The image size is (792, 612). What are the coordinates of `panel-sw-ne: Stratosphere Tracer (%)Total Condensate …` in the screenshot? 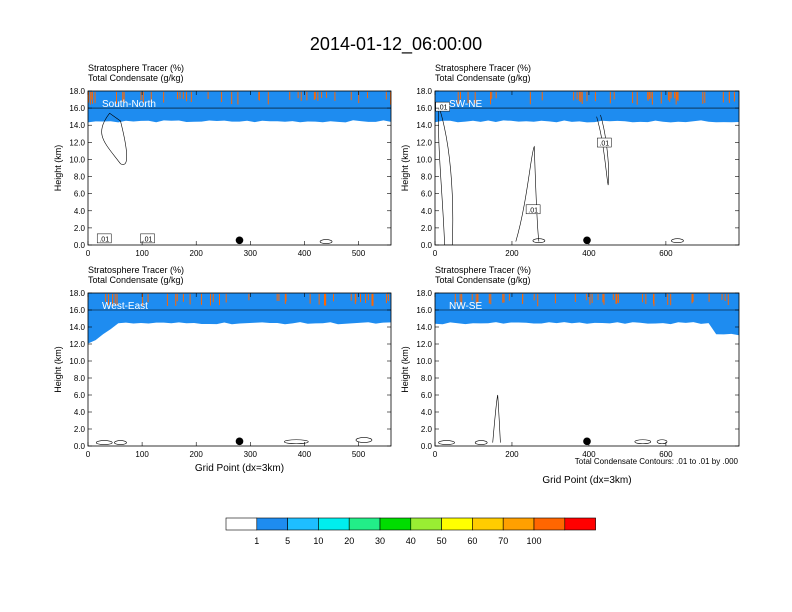 It's located at (570, 160).